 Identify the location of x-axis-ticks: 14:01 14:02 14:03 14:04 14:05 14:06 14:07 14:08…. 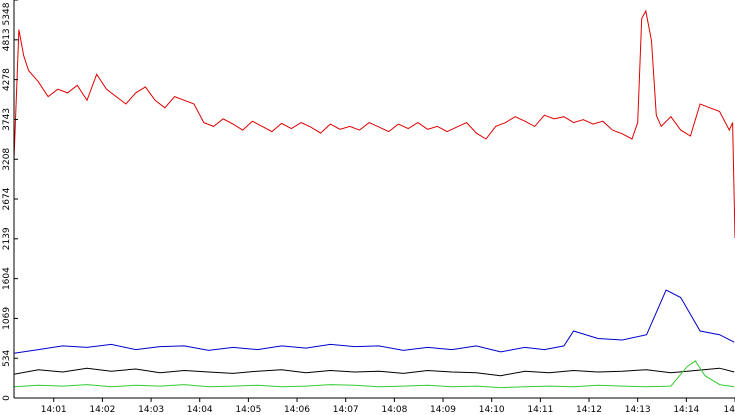
(388, 406).